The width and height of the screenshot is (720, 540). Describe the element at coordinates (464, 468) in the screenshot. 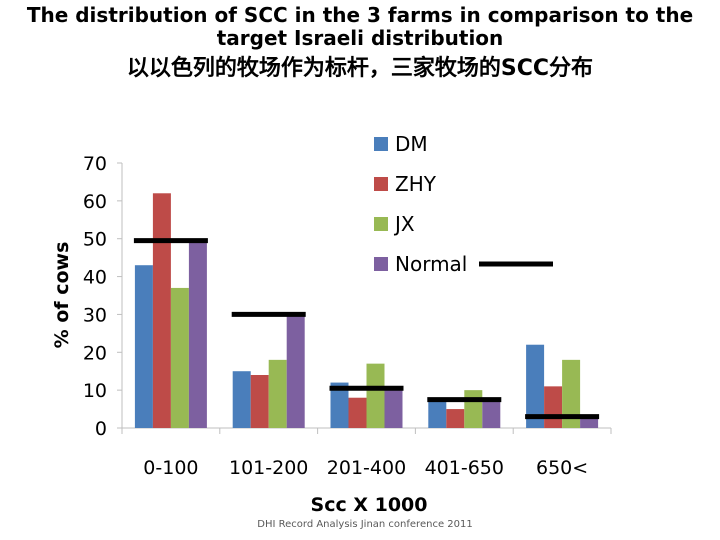

I see `x-tick-label: 401-650` at that location.